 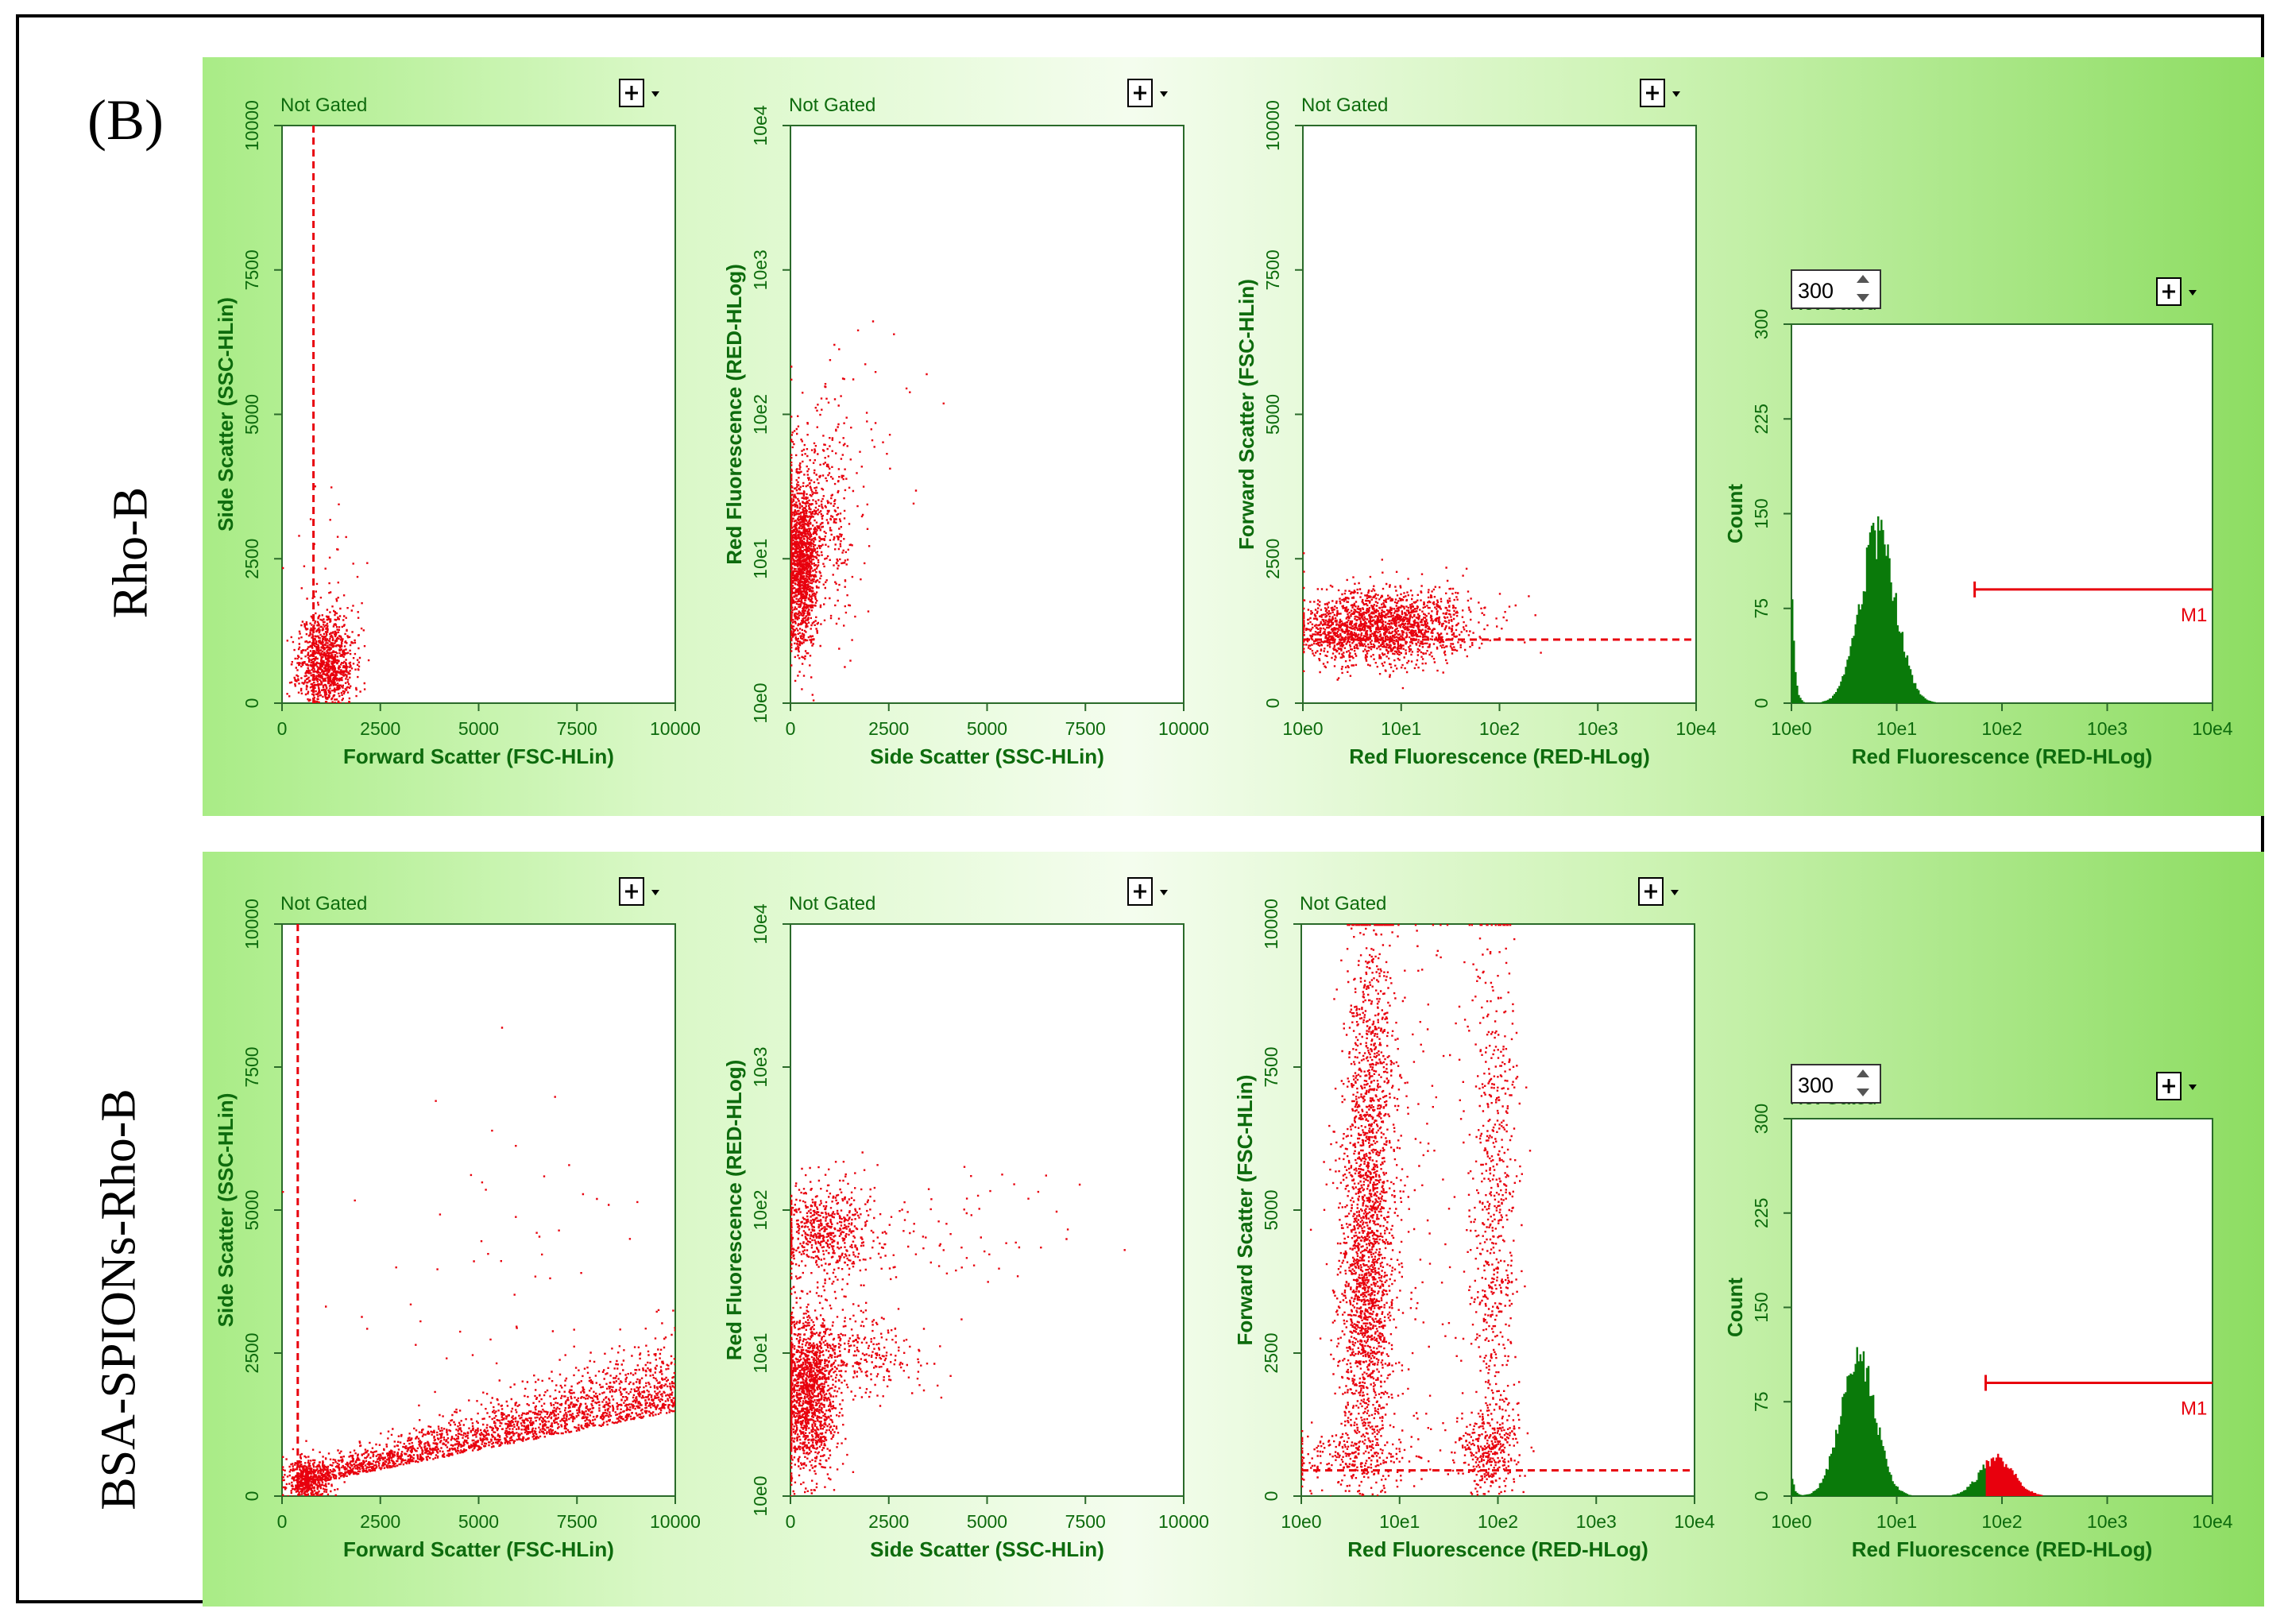 I want to click on y-axis-label: Red Fluorescence (RED-HLog), so click(x=734, y=414).